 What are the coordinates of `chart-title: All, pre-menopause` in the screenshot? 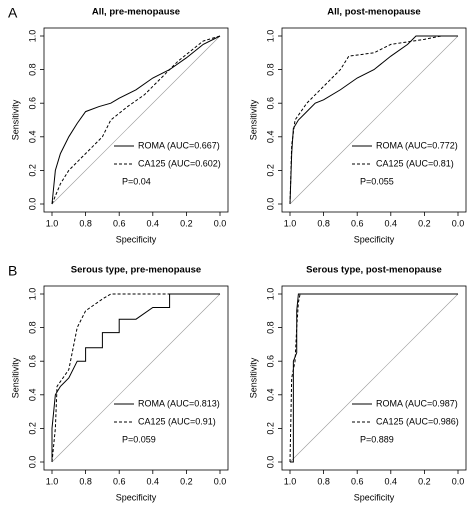 It's located at (136, 12).